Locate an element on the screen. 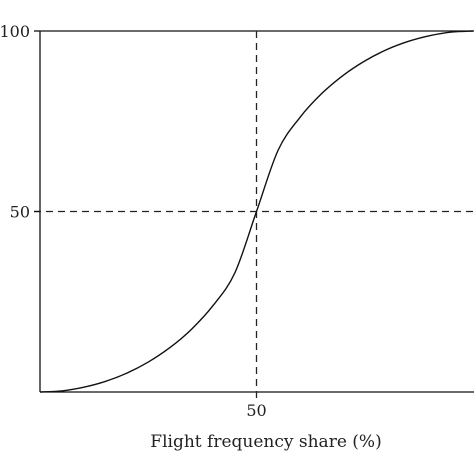  y-tick-labels: 50 100 is located at coordinates (20, 122).